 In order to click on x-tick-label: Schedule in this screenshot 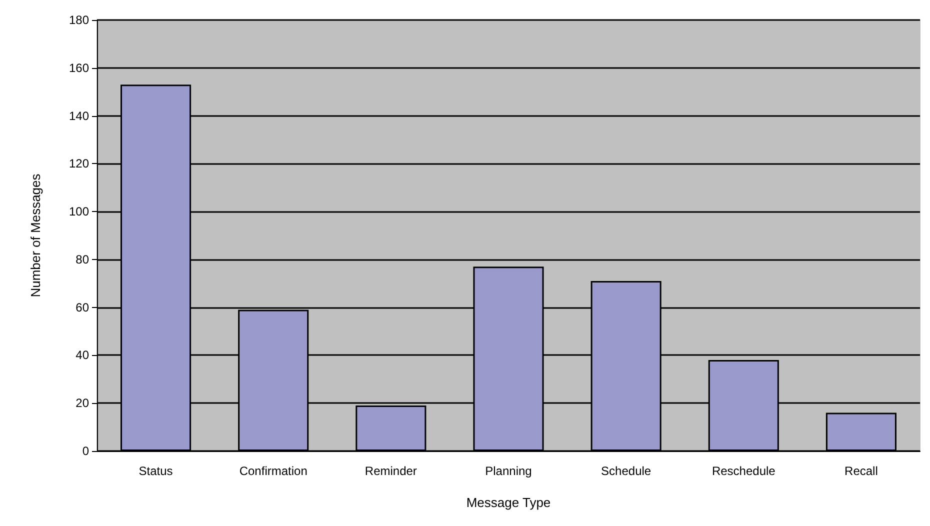, I will do `click(626, 471)`.